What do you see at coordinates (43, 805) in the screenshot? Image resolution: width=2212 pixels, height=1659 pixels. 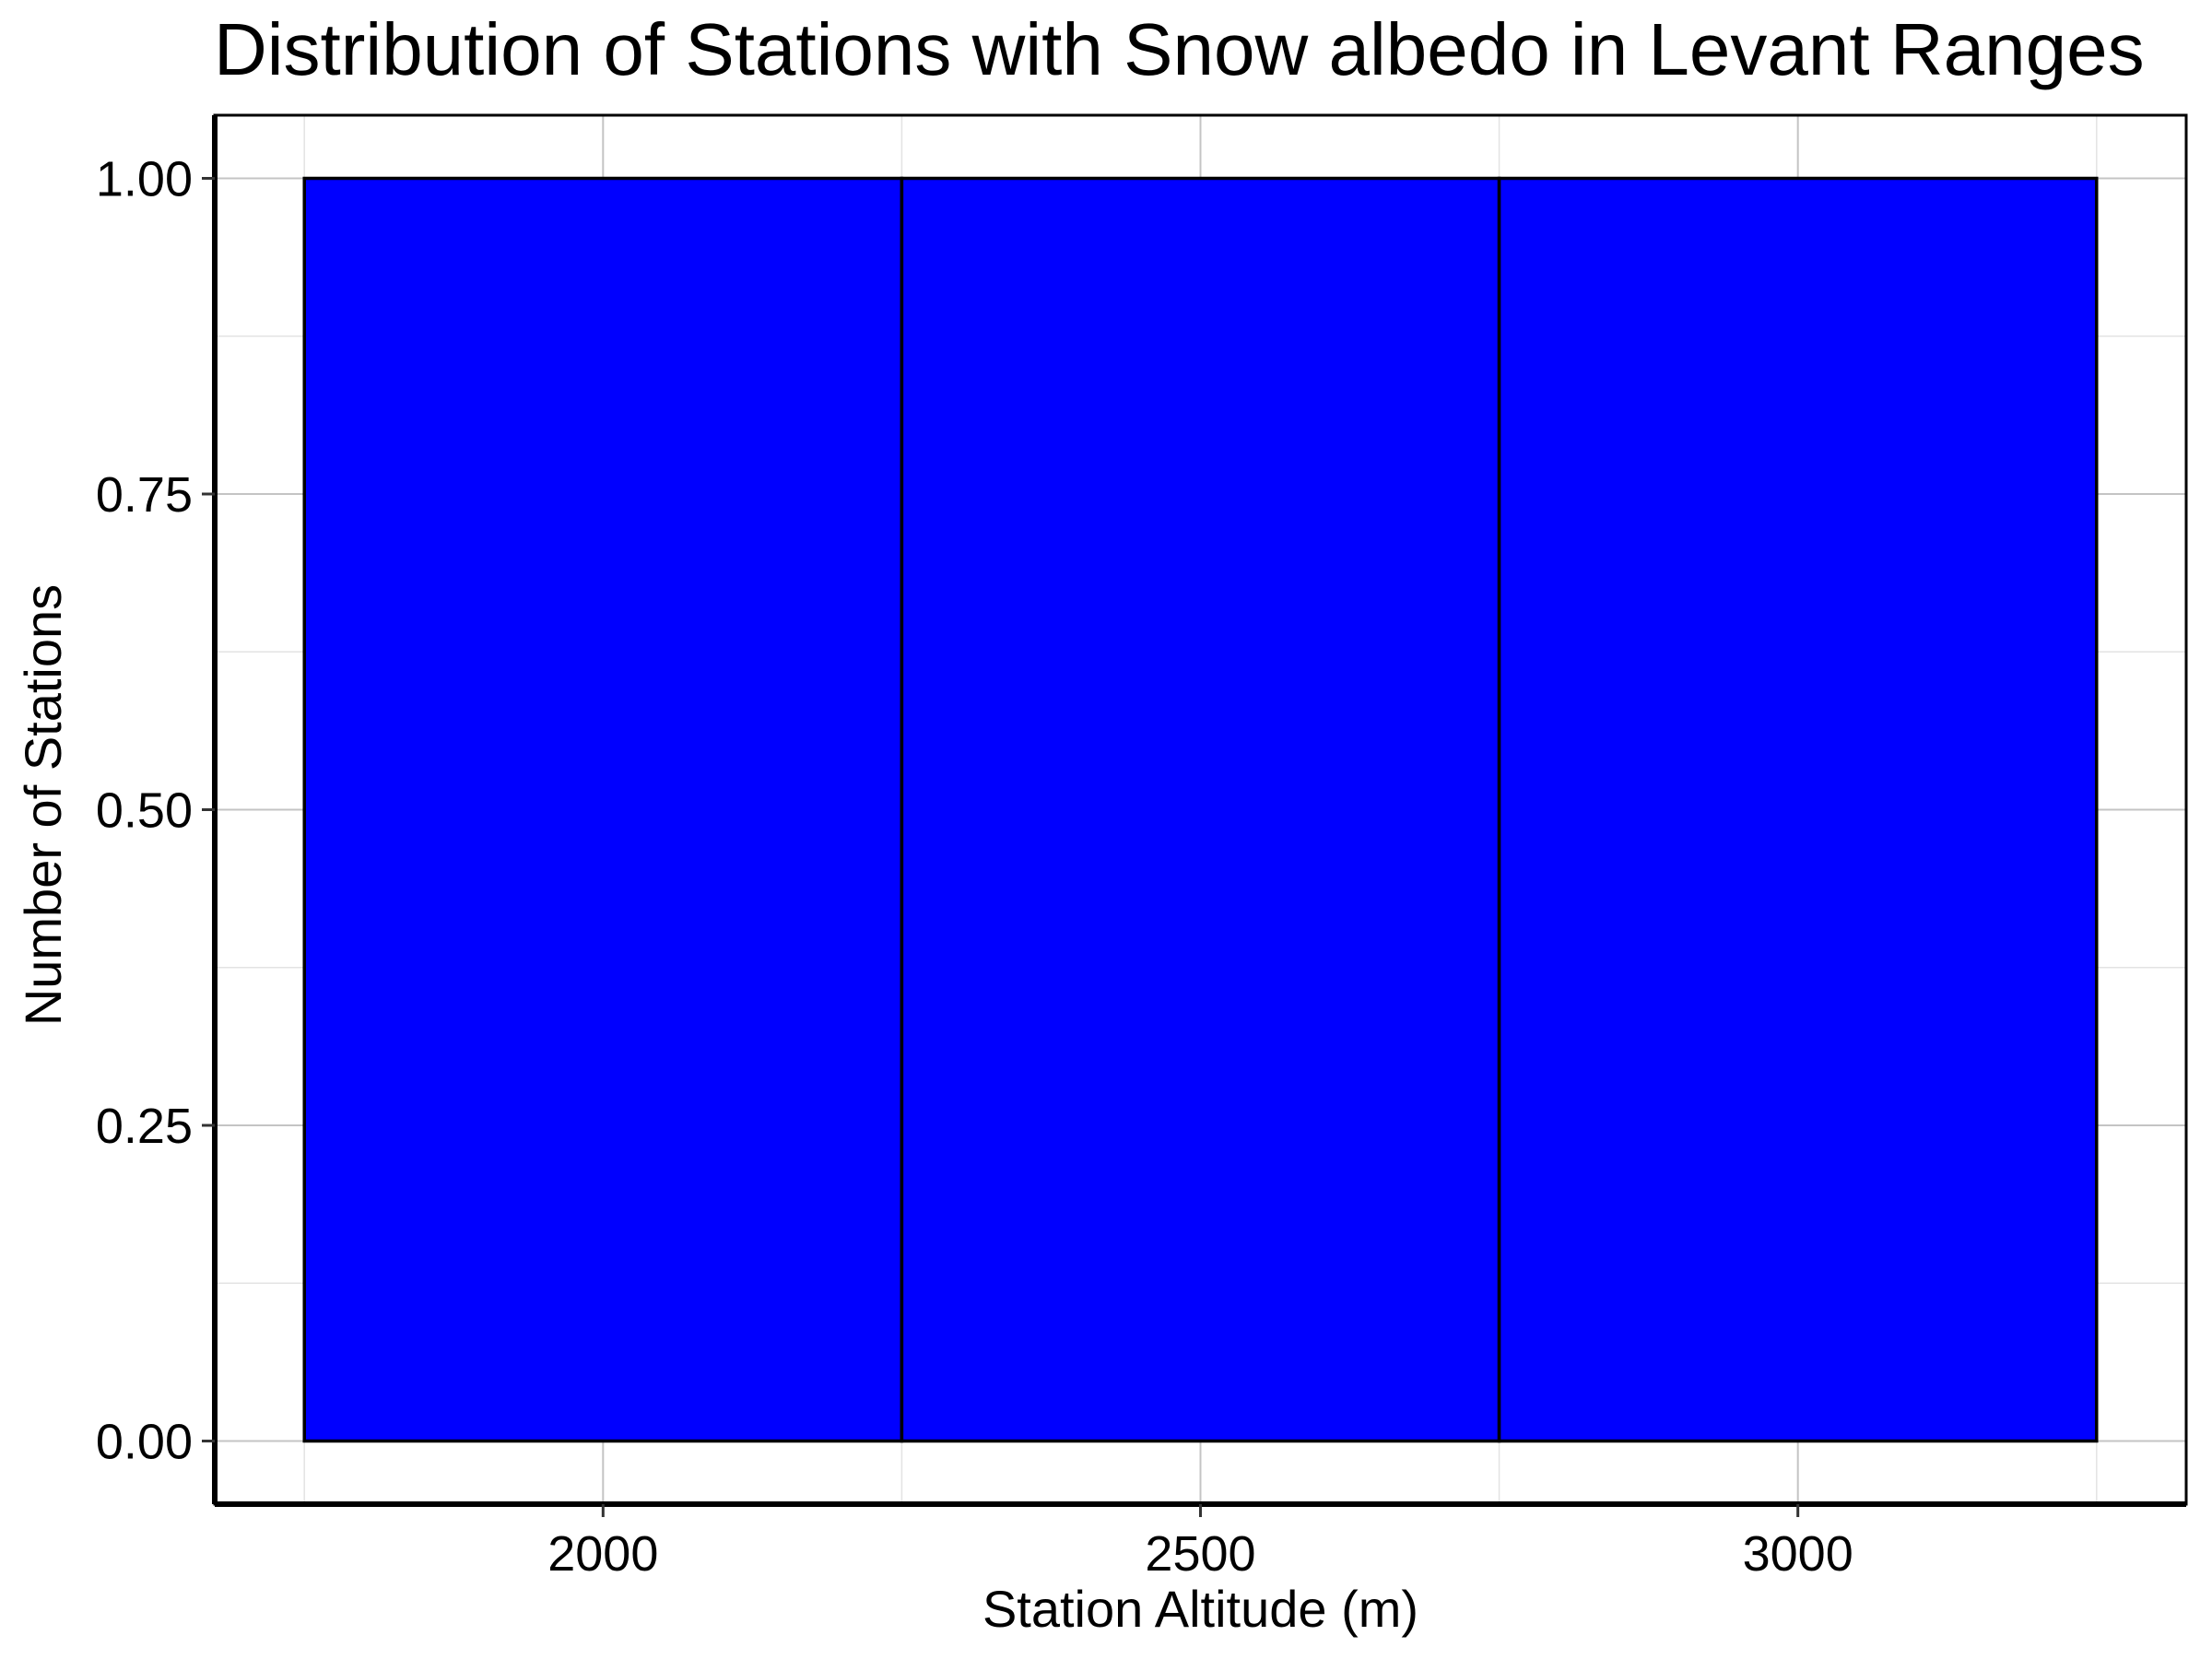 I see `y-axis-title: Number of Stations` at bounding box center [43, 805].